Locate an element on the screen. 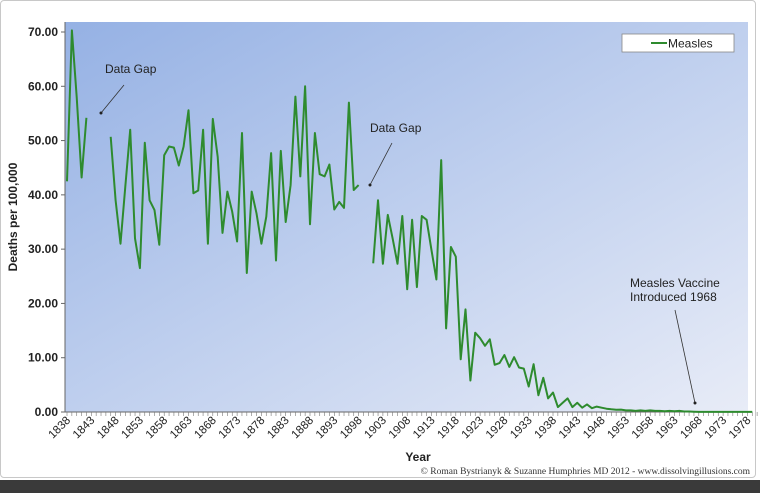  x-tick-label: 1948 is located at coordinates (594, 428).